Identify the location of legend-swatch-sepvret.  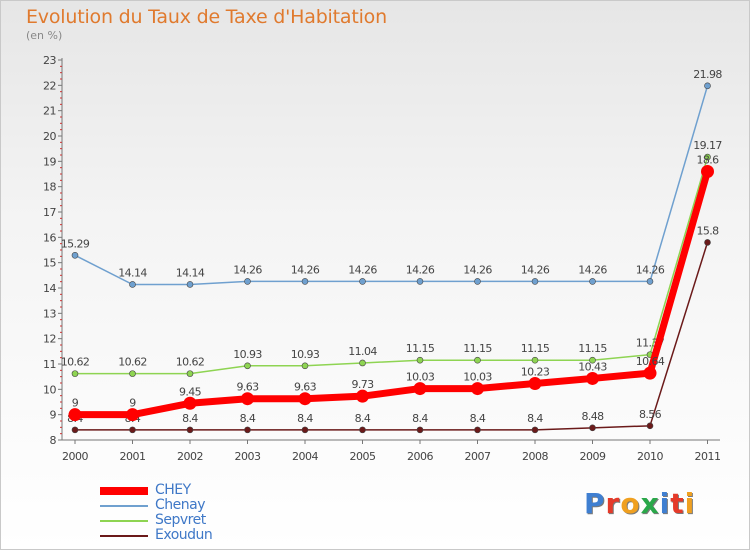
(124, 521).